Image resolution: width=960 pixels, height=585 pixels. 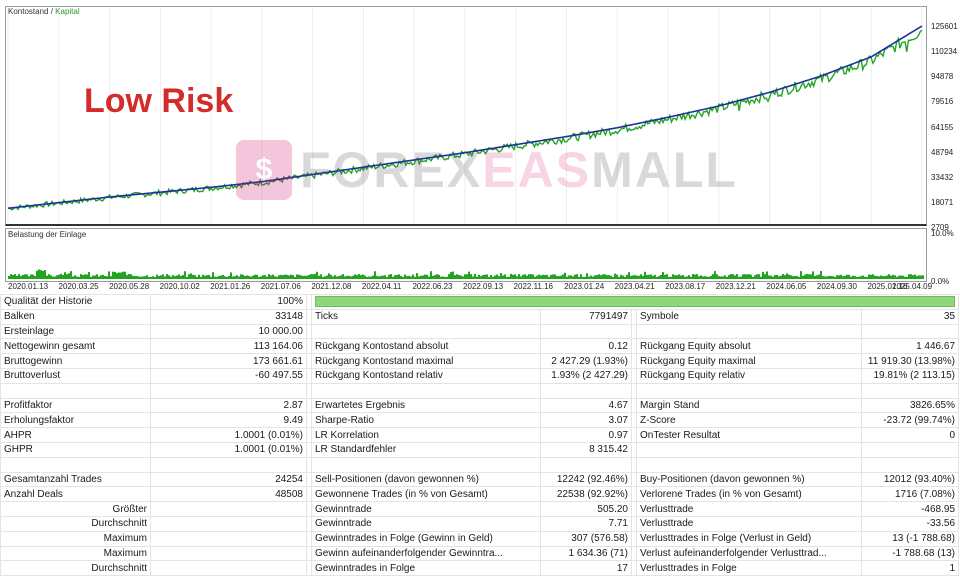 What do you see at coordinates (586, 405) in the screenshot?
I see `mid-value: 4.67` at bounding box center [586, 405].